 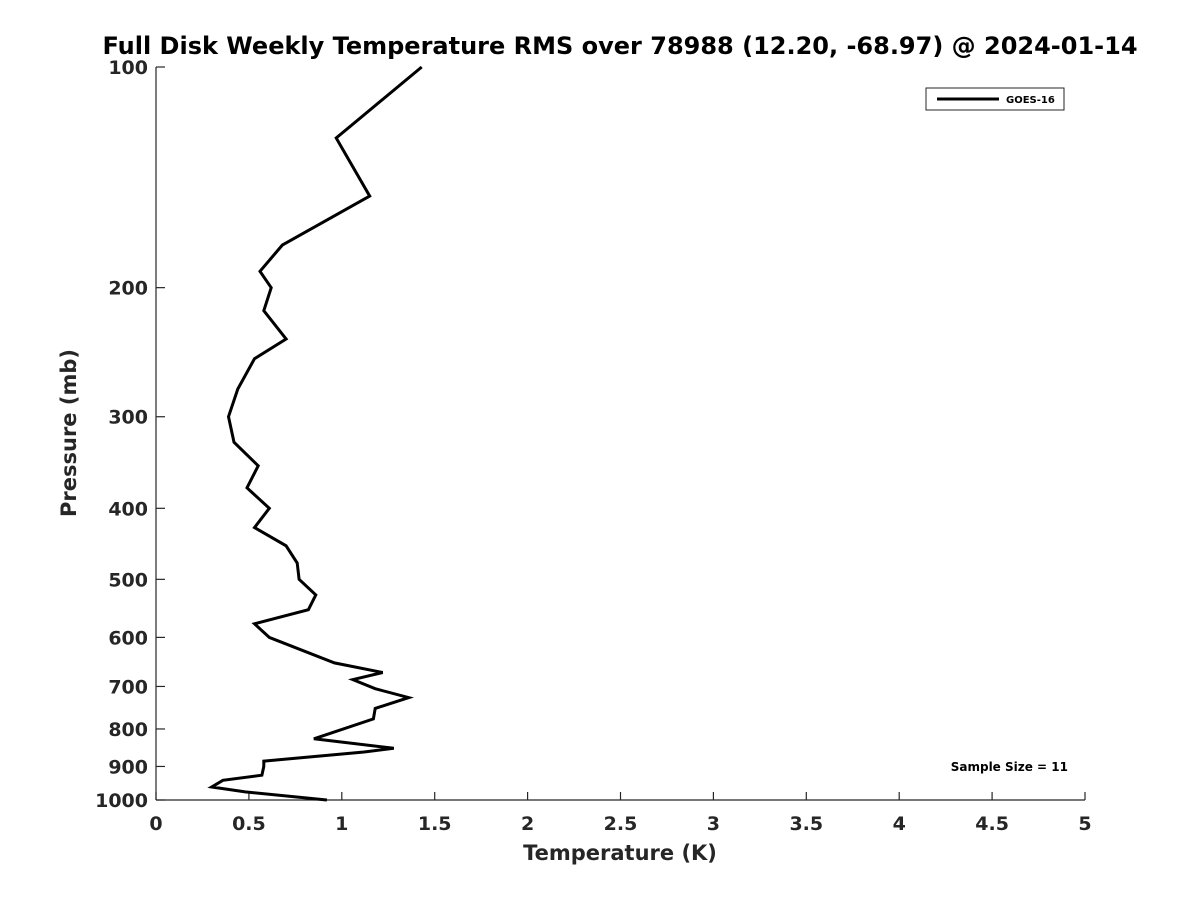 I want to click on y-tick-label: 1000, so click(x=121, y=801).